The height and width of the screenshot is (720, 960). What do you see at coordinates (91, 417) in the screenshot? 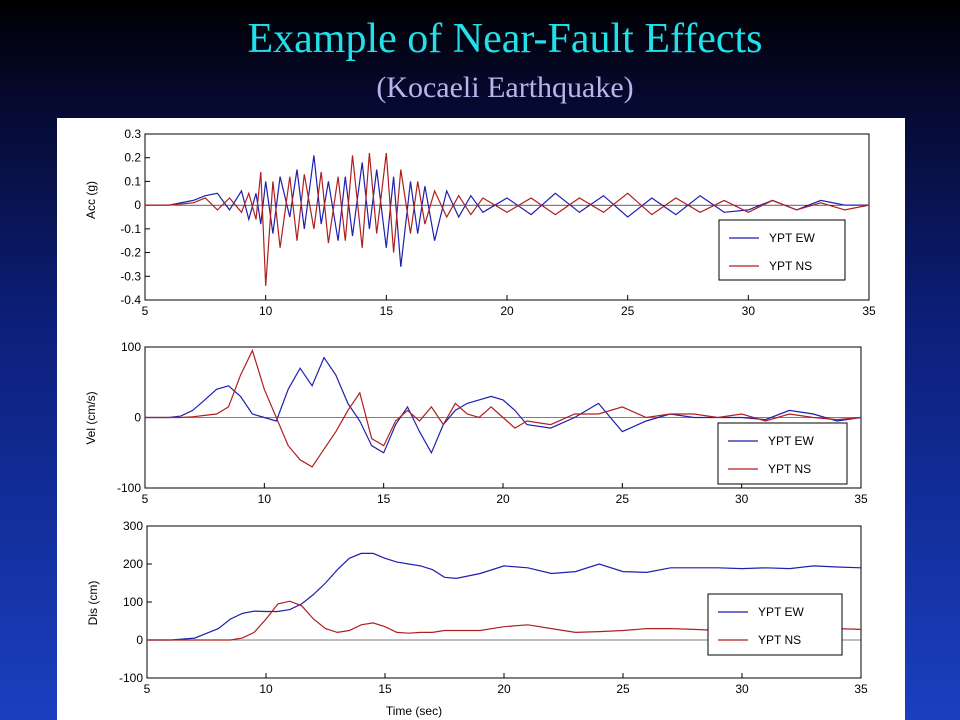
I see `chart2-y-axis-label: Vel (cm/s)` at bounding box center [91, 417].